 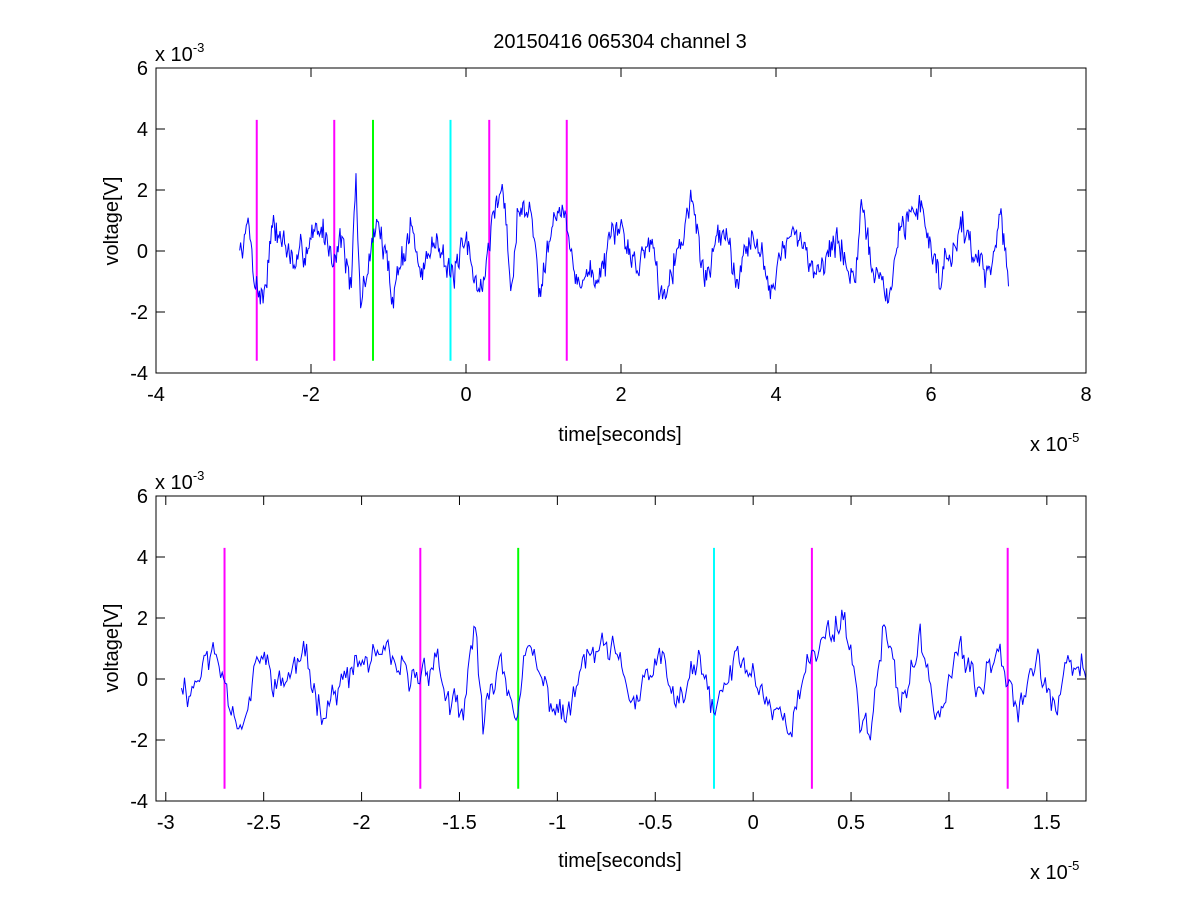 What do you see at coordinates (112, 221) in the screenshot?
I see `top-ylabel: voltage[V]` at bounding box center [112, 221].